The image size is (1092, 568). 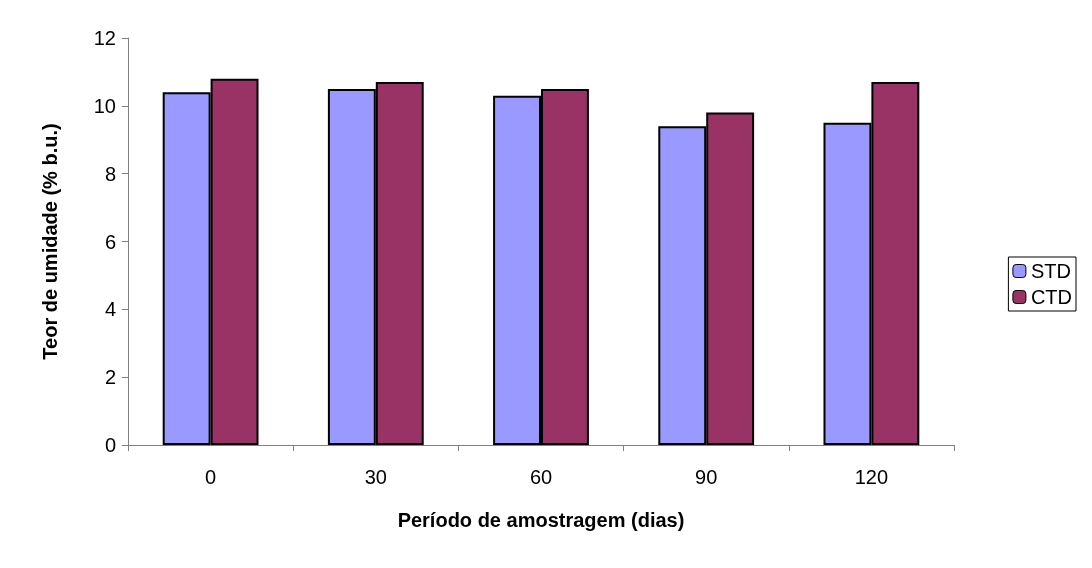 I want to click on y-tick-label: 8, so click(x=110, y=173).